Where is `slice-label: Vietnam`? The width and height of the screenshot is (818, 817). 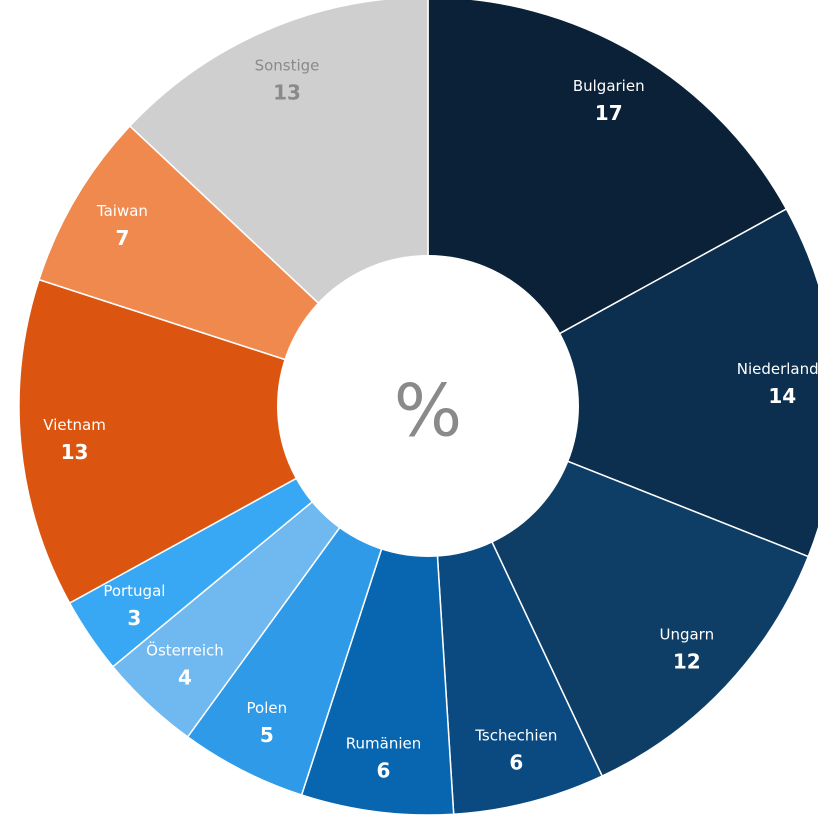
slice-label: Vietnam is located at coordinates (74, 425).